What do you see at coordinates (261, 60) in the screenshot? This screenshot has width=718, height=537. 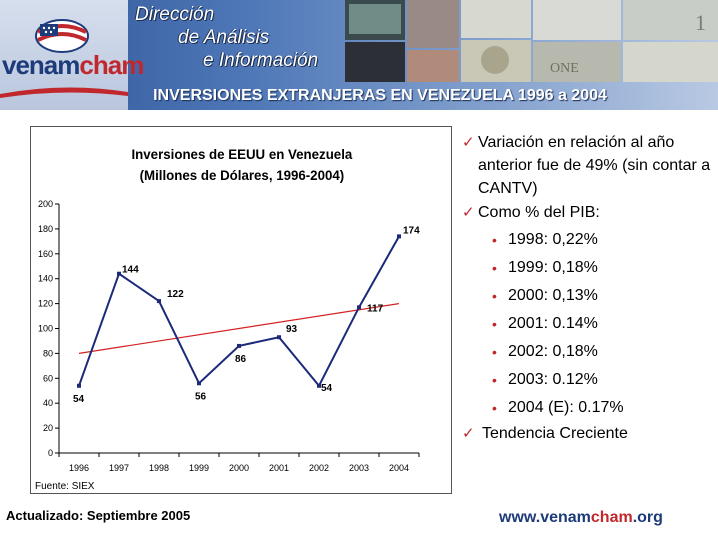 I see `department-line-3: e Información` at bounding box center [261, 60].